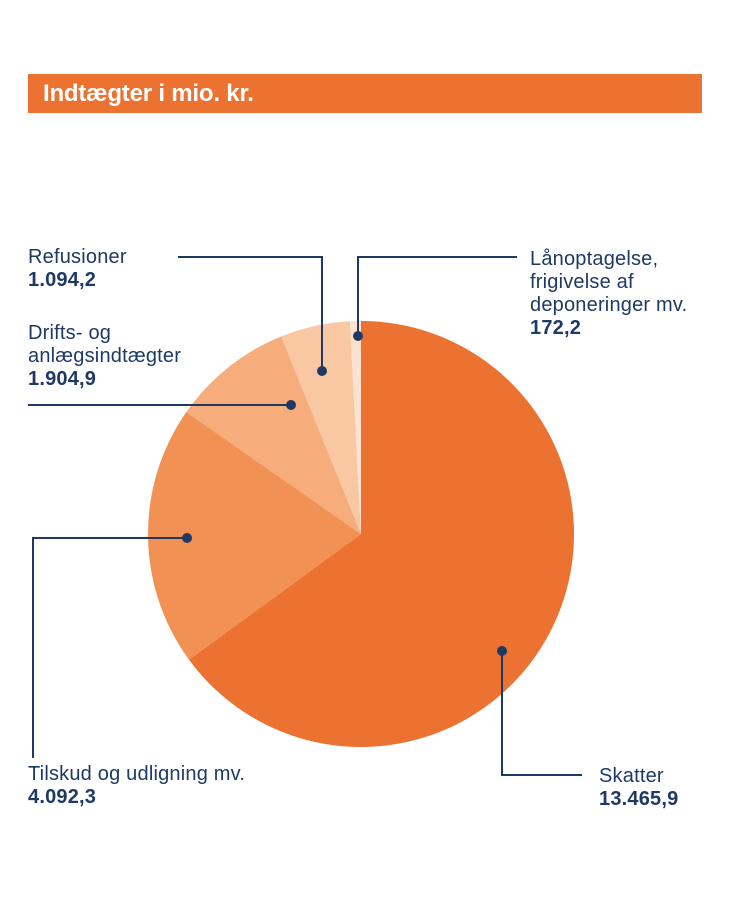 The image size is (734, 899). I want to click on callout-value: 4.092,3, so click(62, 797).